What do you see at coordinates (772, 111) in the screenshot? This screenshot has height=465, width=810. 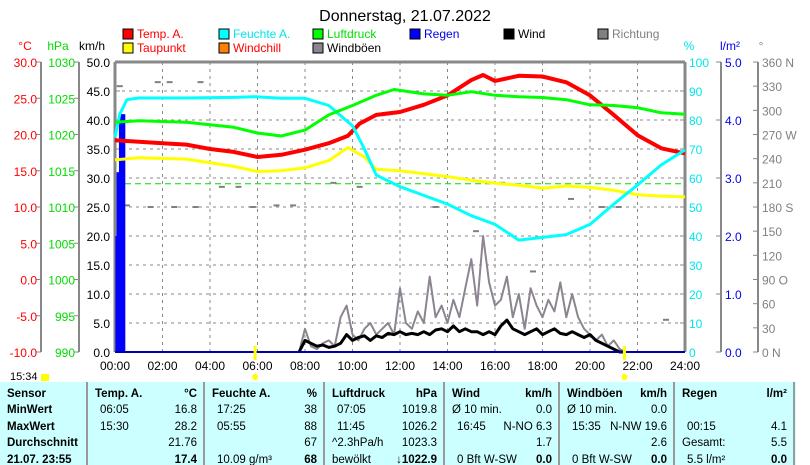 I see `axis-tick-label-direction: 300` at bounding box center [772, 111].